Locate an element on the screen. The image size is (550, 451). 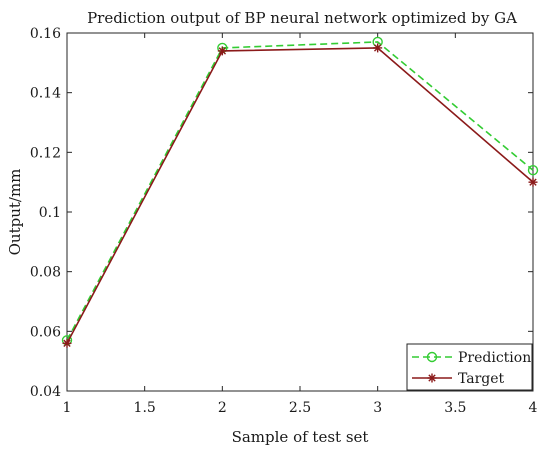
x-tick-label: 1.5 is located at coordinates (145, 408).